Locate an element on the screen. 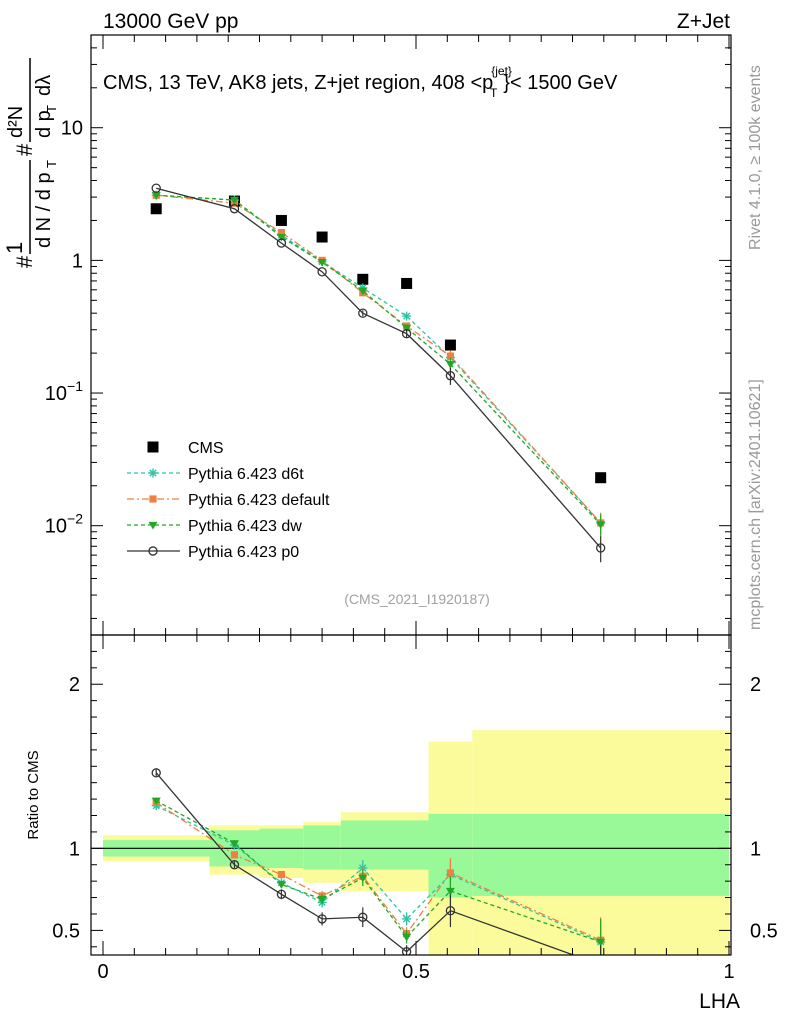 The width and height of the screenshot is (786, 1024). y-tick-label: 10⁻² is located at coordinates (64, 524).